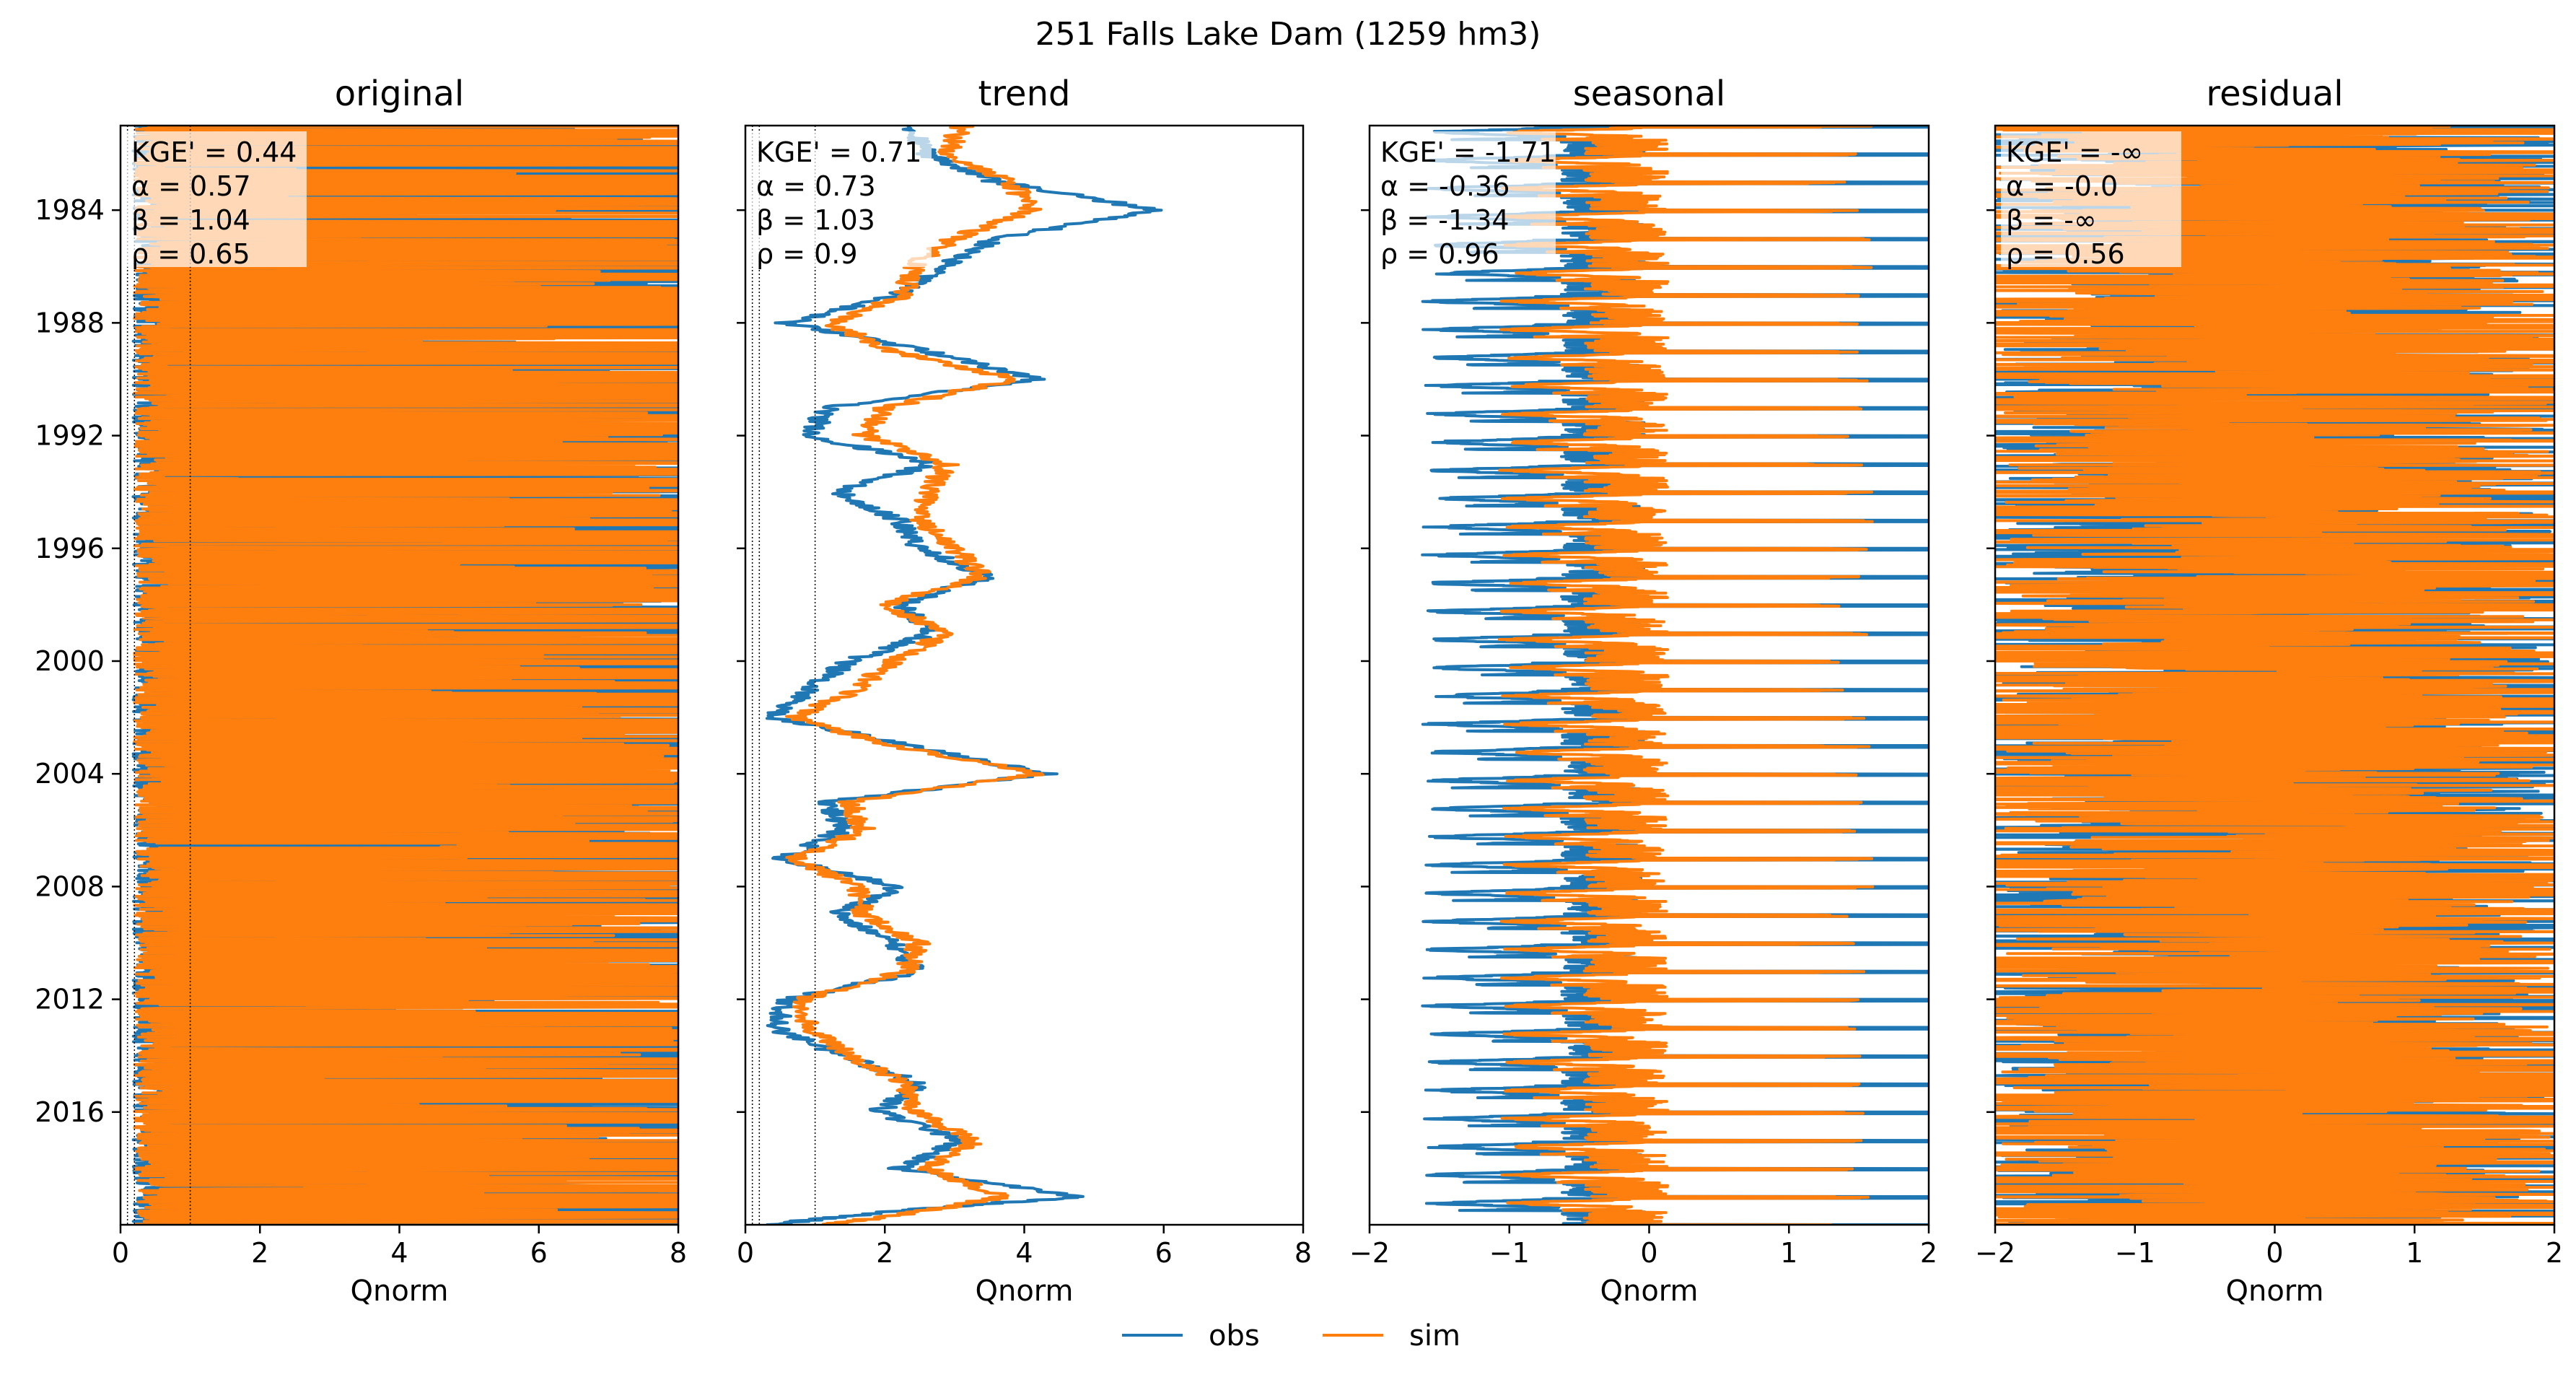 This screenshot has width=2576, height=1385. Describe the element at coordinates (1288, 34) in the screenshot. I see `figure-title: 251 Falls Lake Dam (1259 hm3)` at that location.